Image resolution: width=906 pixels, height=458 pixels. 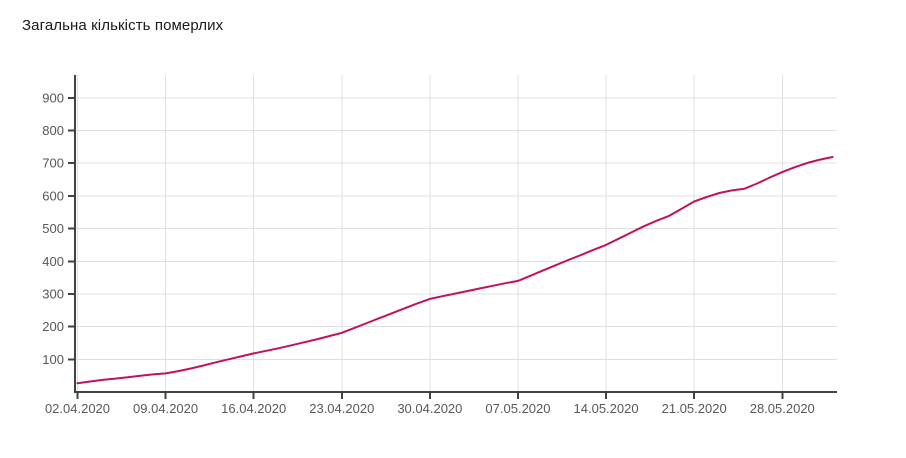 I want to click on y-axis-tick-label: 600, so click(x=53, y=195).